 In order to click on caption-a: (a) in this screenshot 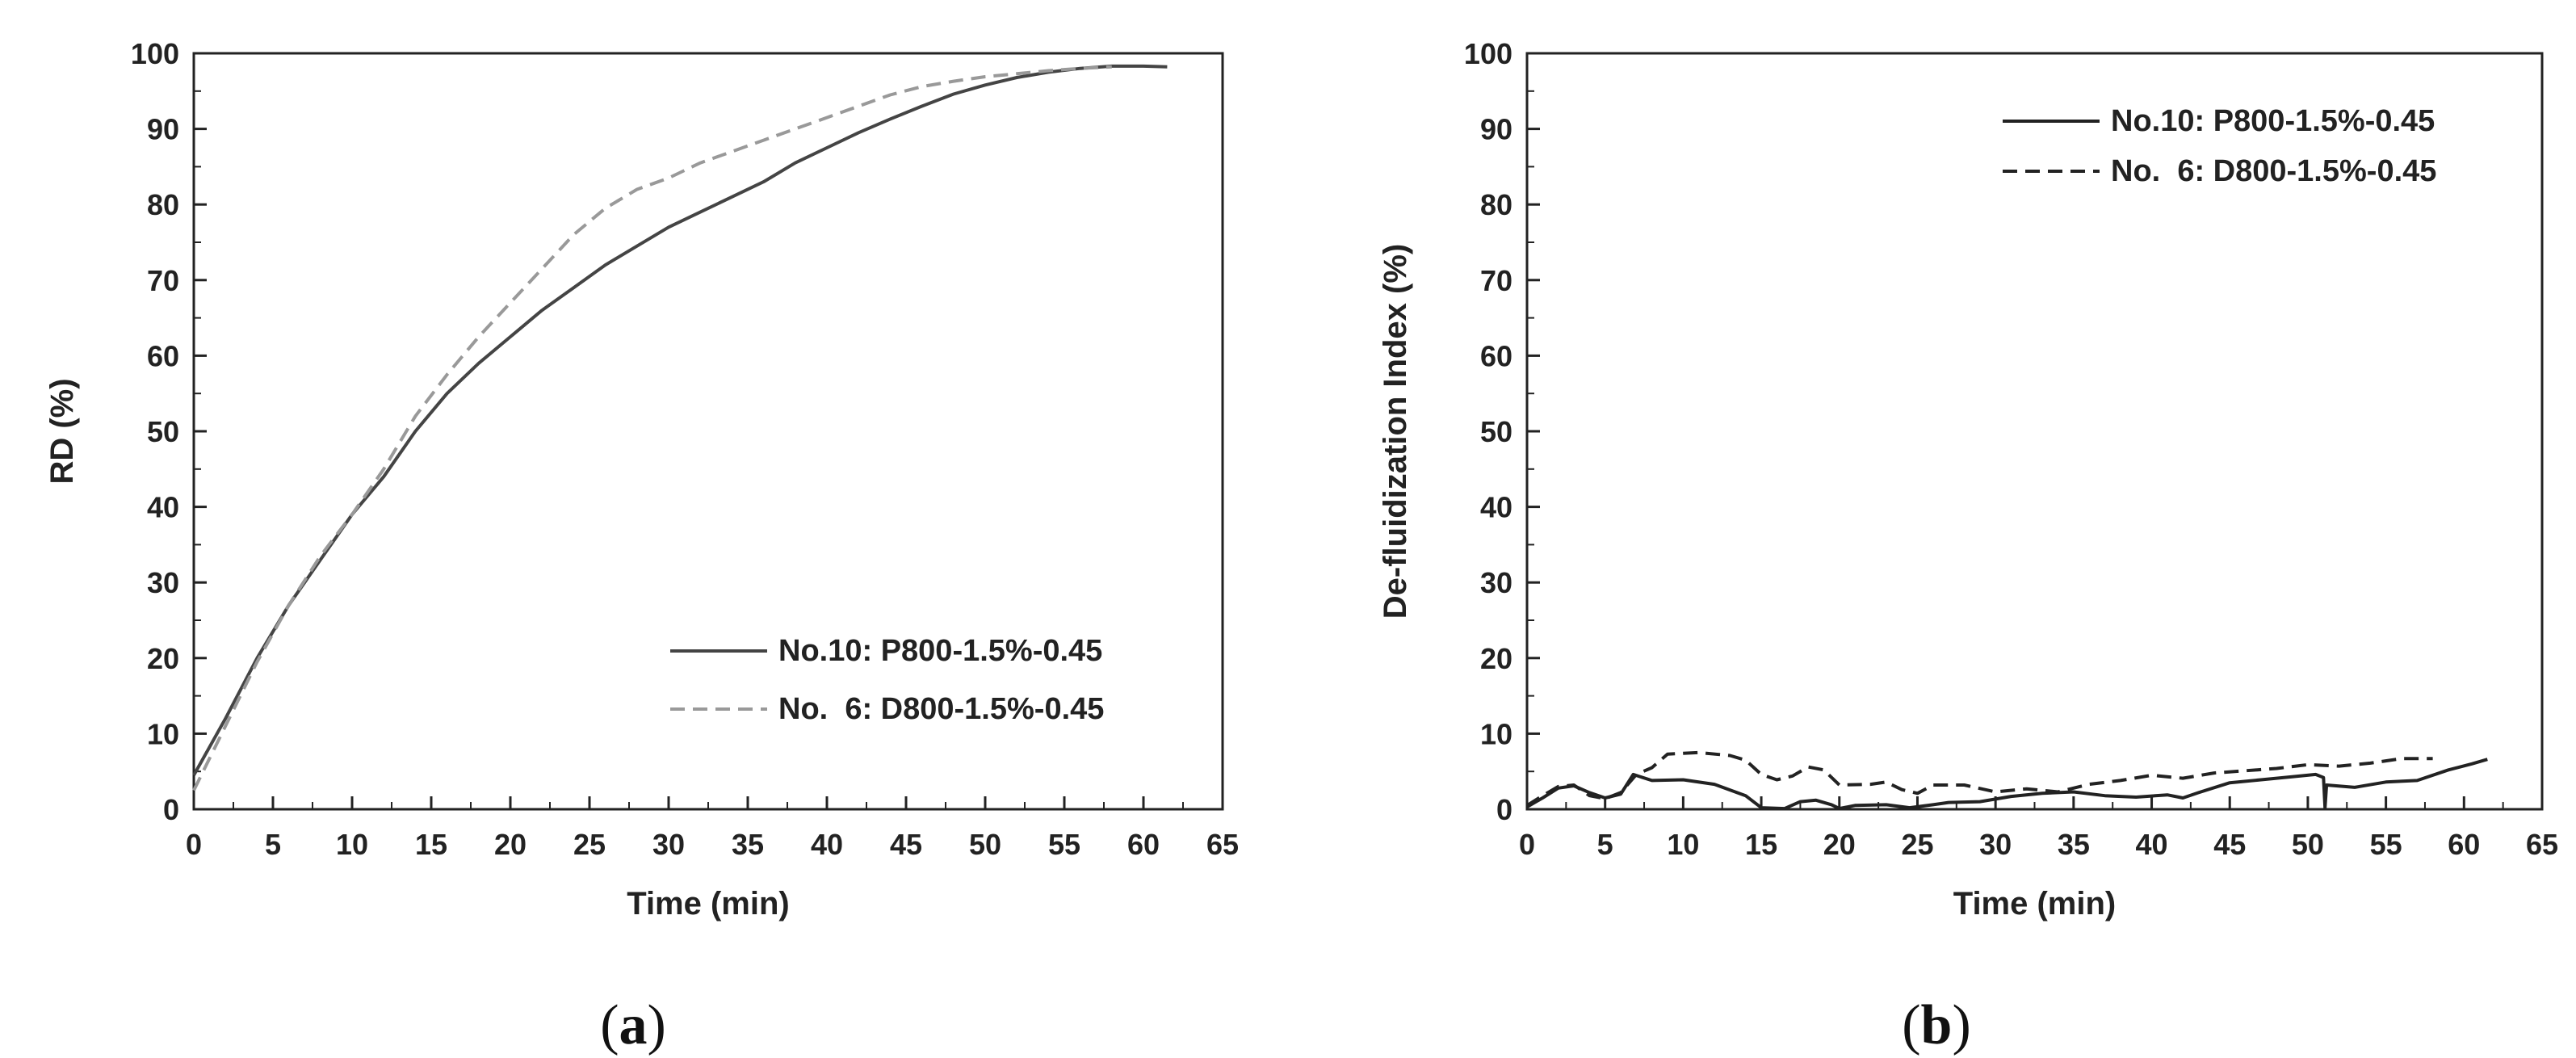, I will do `click(633, 1025)`.